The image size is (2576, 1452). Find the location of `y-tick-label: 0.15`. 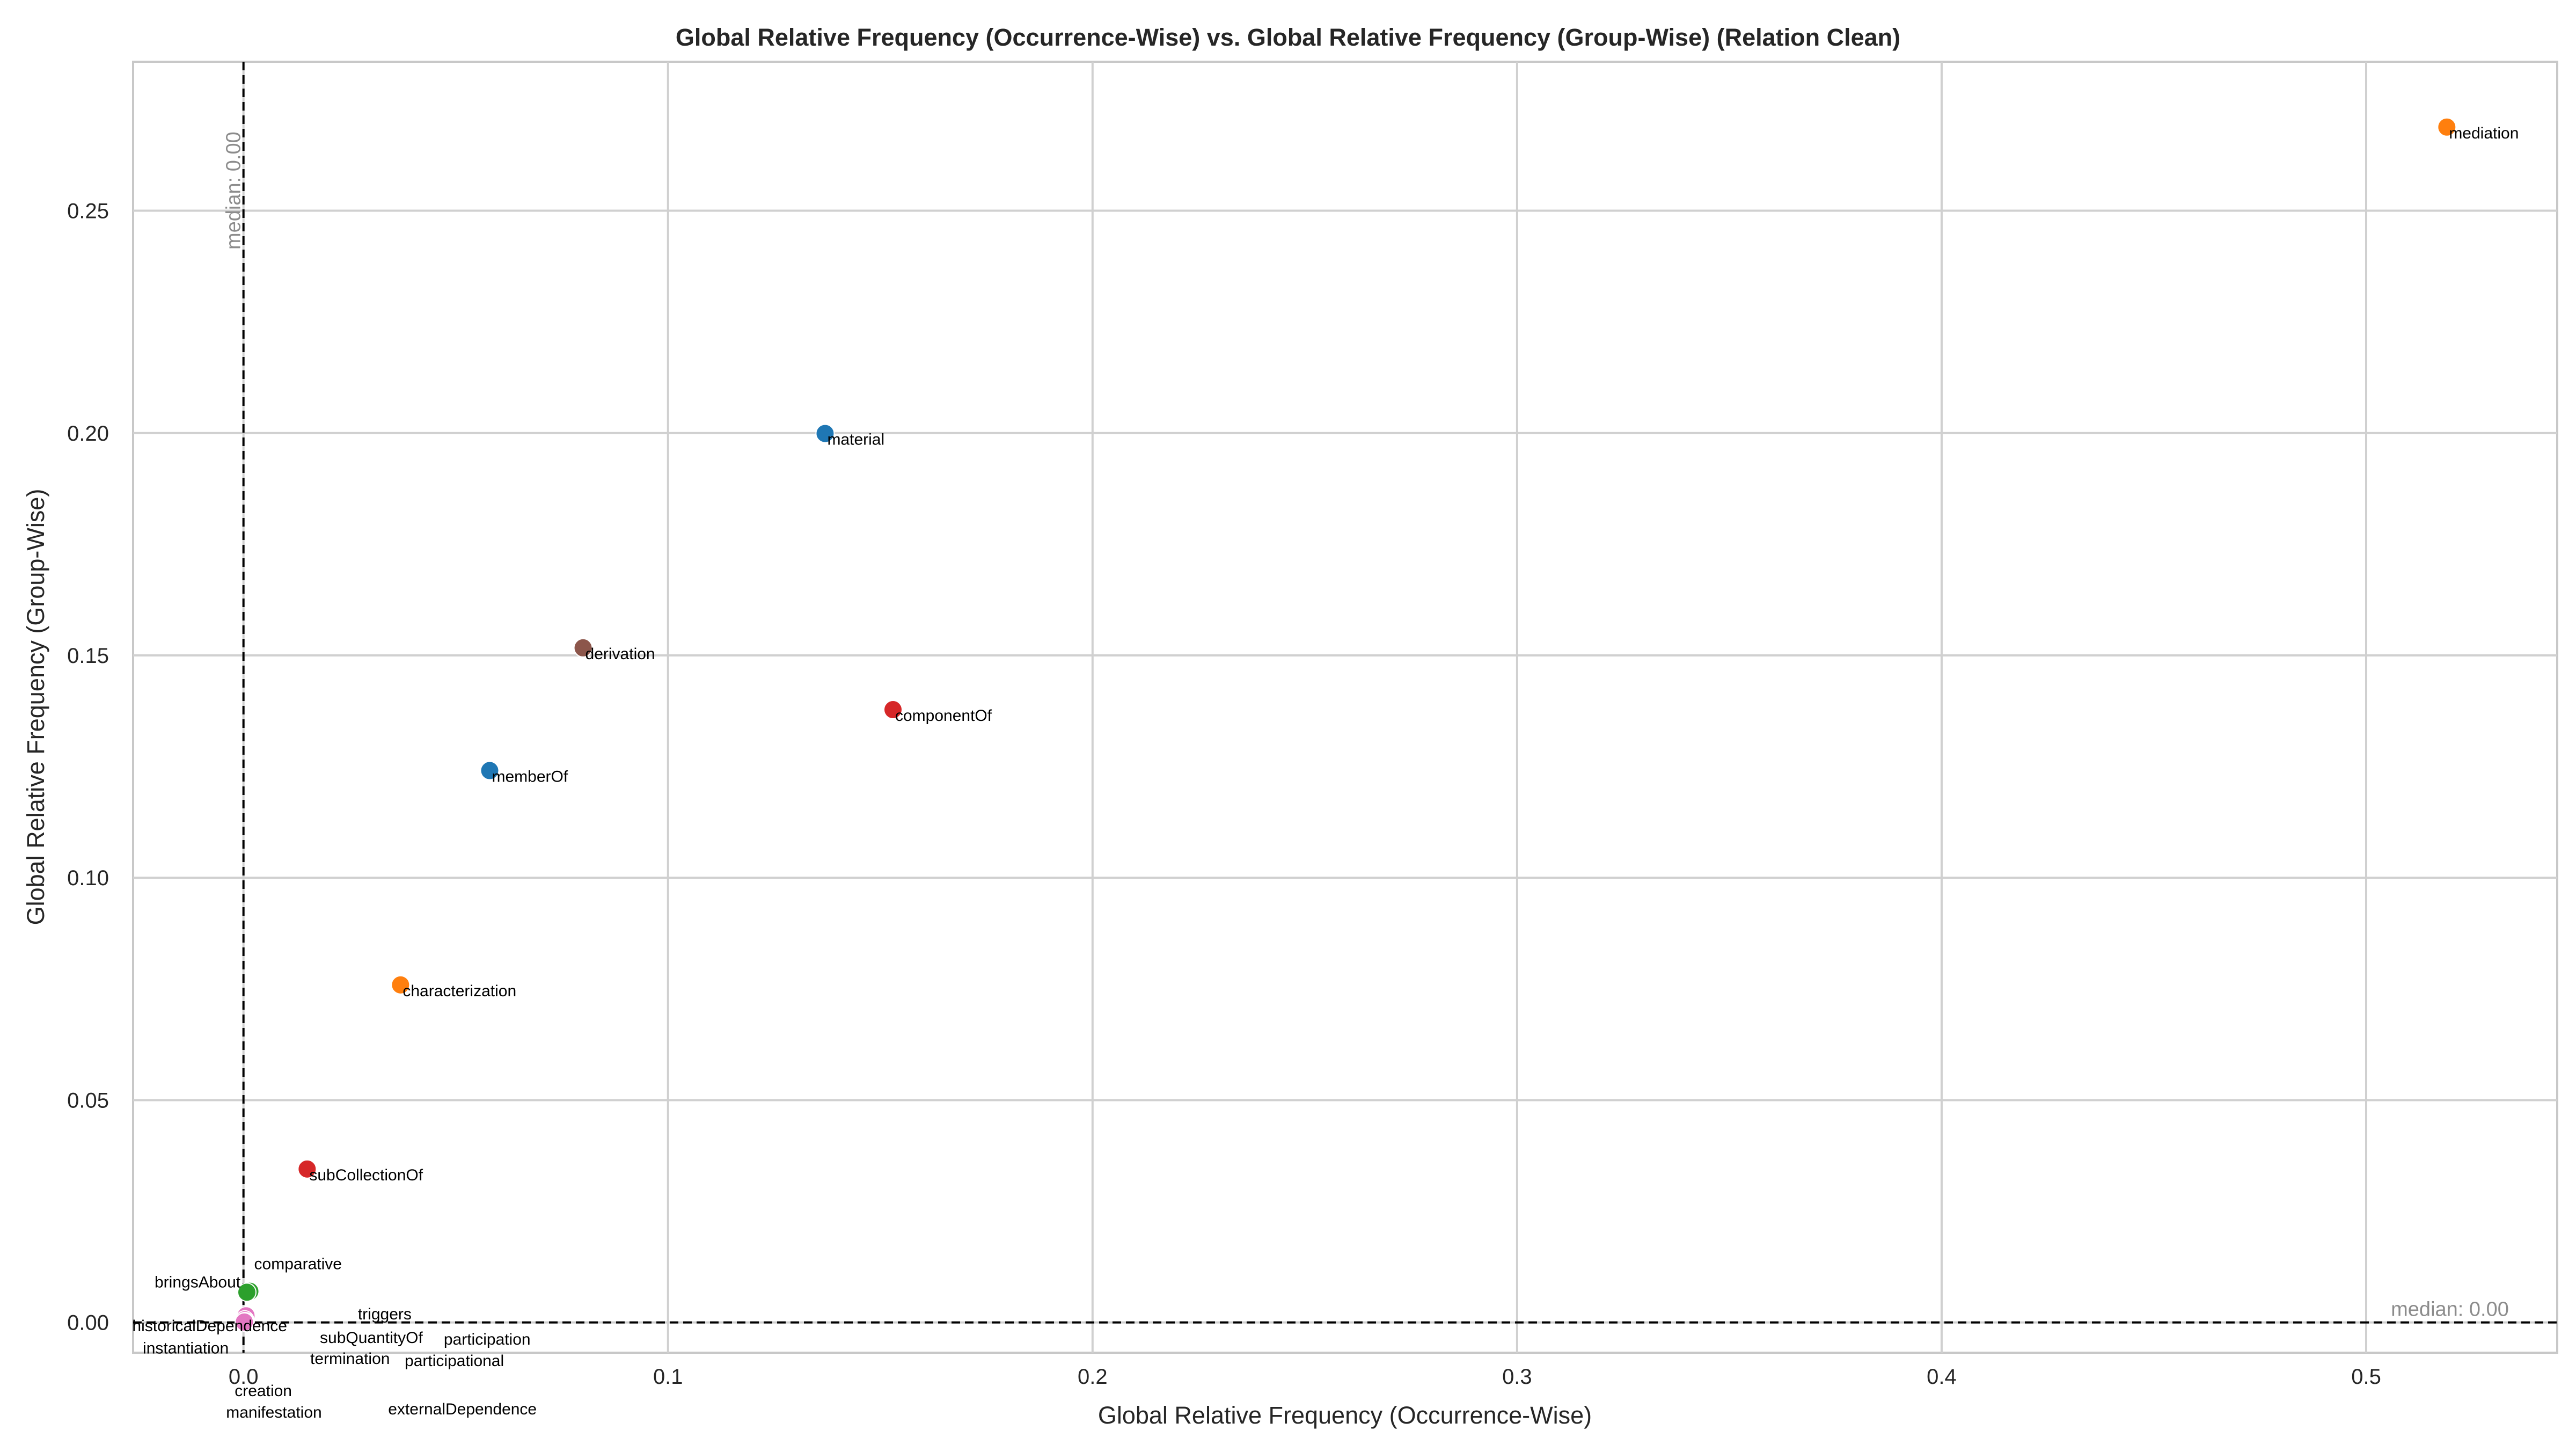

y-tick-label: 0.15 is located at coordinates (88, 656).